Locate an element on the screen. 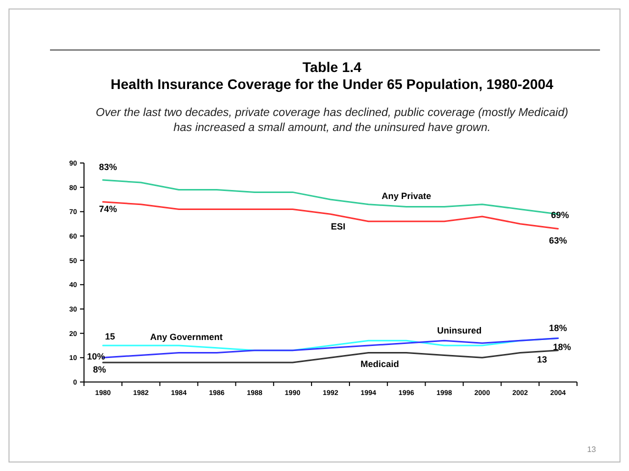 The width and height of the screenshot is (629, 471). data-label: 74% is located at coordinates (107, 209).